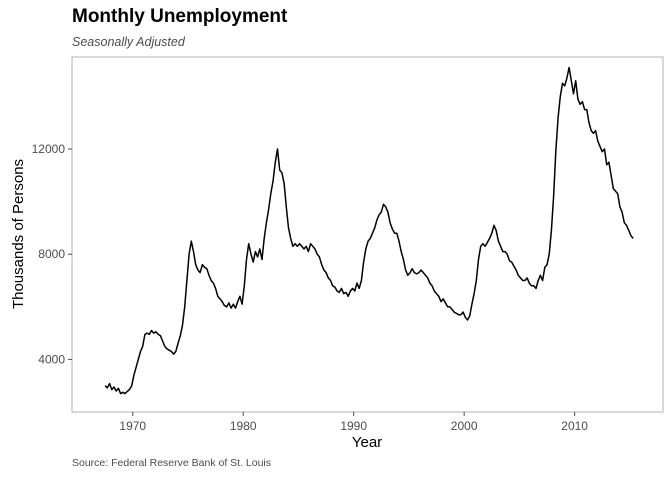 This screenshot has height=480, width=672. I want to click on y-tick-label: 4000, so click(51, 359).